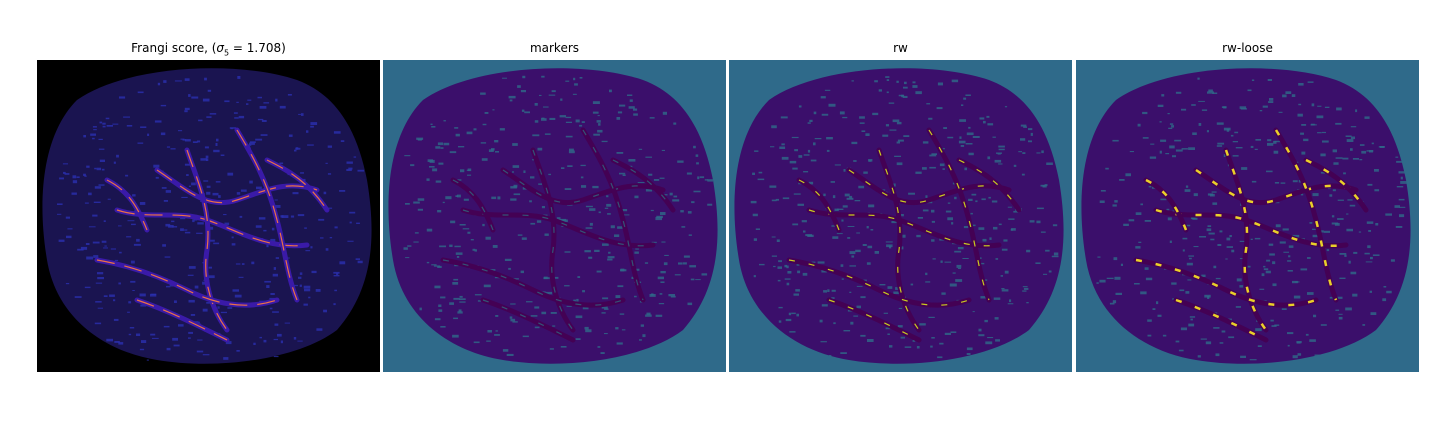 The image size is (1440, 432). Describe the element at coordinates (900, 48) in the screenshot. I see `panel-title-rw: rw` at that location.